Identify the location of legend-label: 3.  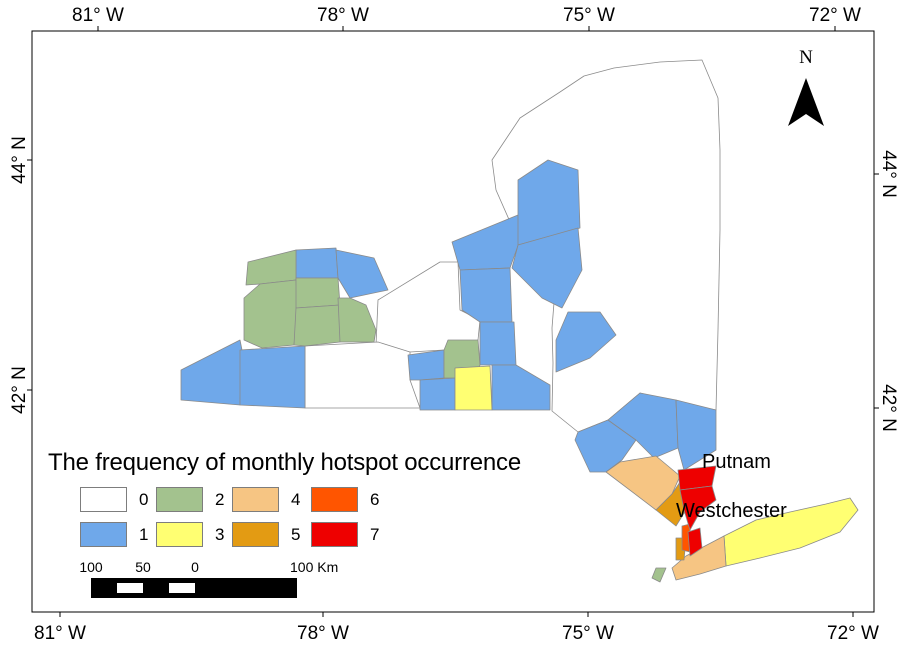
(220, 534).